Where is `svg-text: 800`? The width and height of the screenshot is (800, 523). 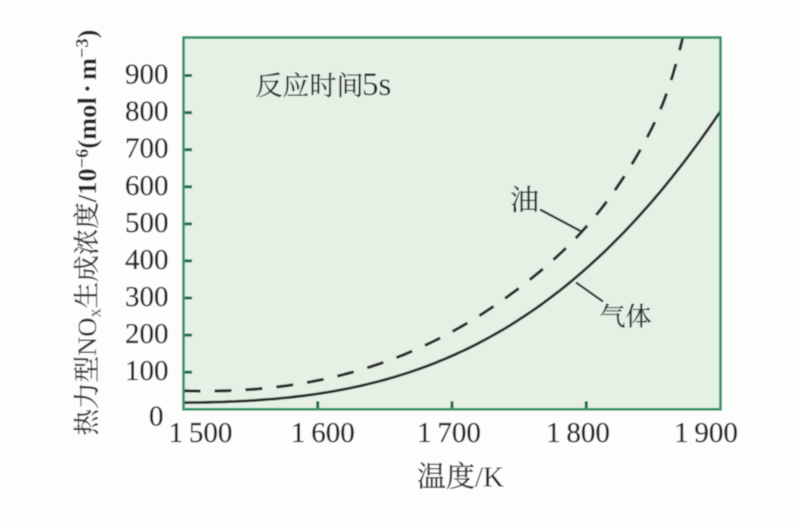 svg-text: 800 is located at coordinates (147, 112).